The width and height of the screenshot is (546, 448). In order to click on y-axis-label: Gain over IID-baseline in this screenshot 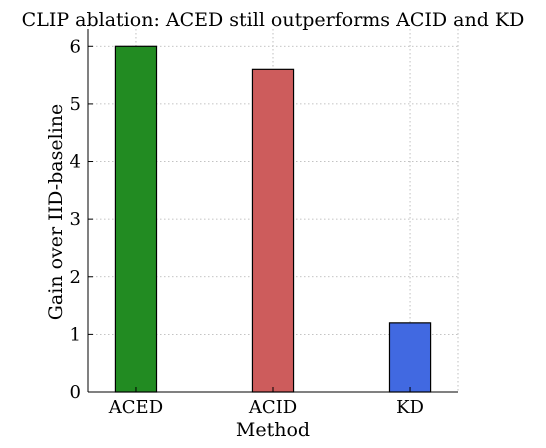, I will do `click(56, 212)`.